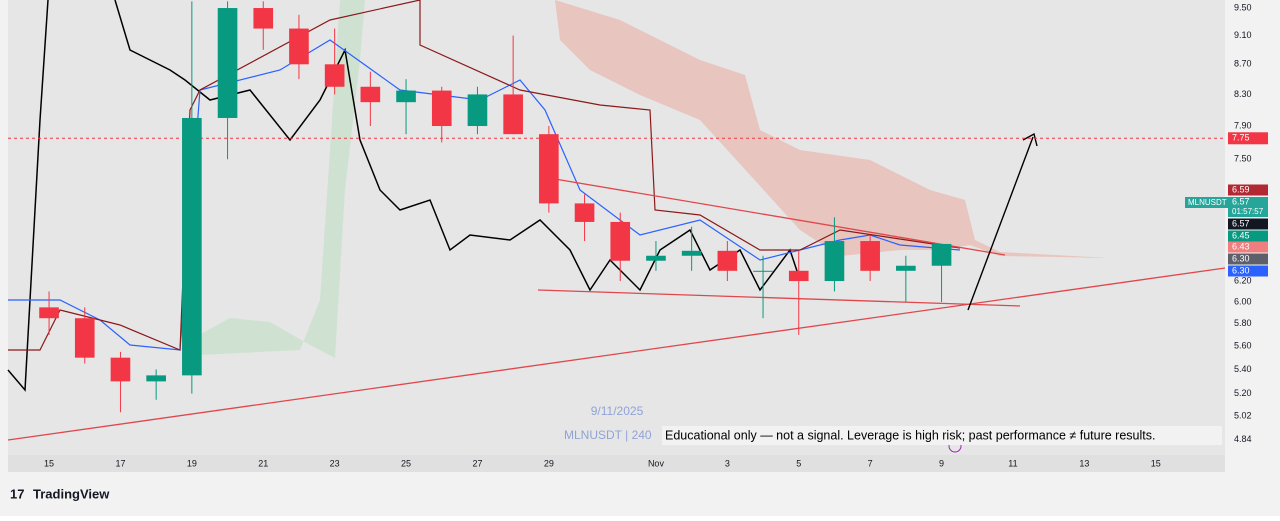  What do you see at coordinates (1243, 64) in the screenshot?
I see `y-tick-label: 8.70` at bounding box center [1243, 64].